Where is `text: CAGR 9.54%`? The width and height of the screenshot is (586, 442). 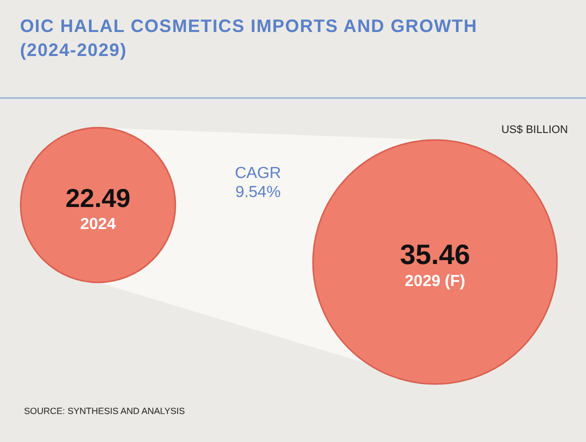
text: CAGR 9.54% is located at coordinates (258, 183).